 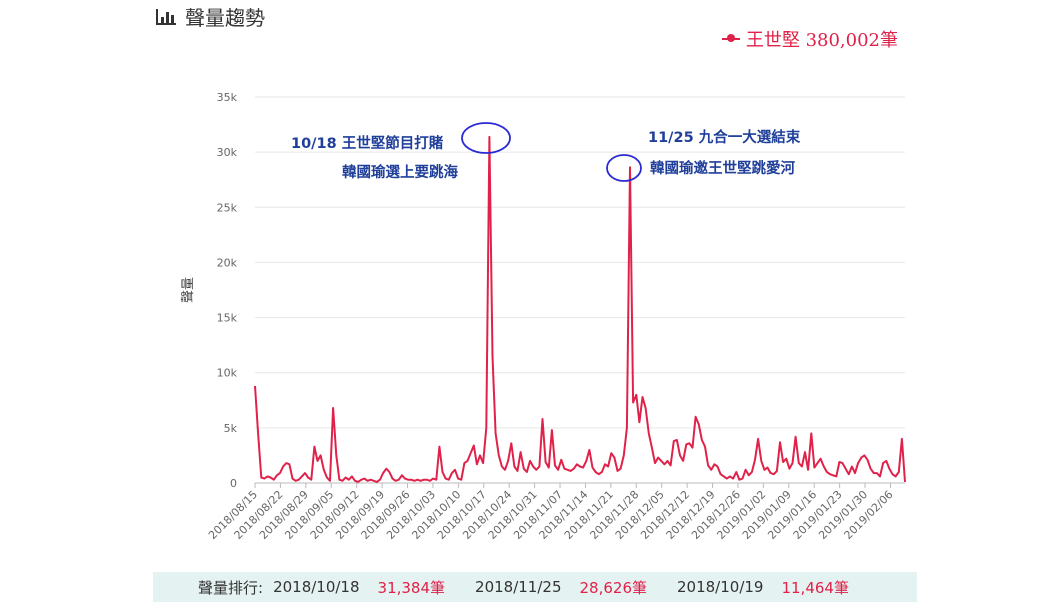 I want to click on bar-chart-icon, so click(x=166, y=16).